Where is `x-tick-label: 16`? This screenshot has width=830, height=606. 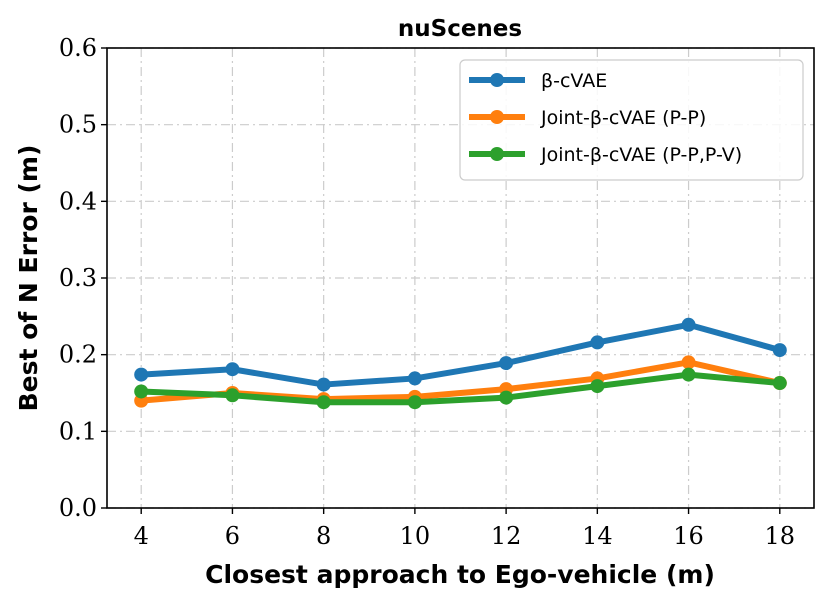 x-tick-label: 16 is located at coordinates (688, 536).